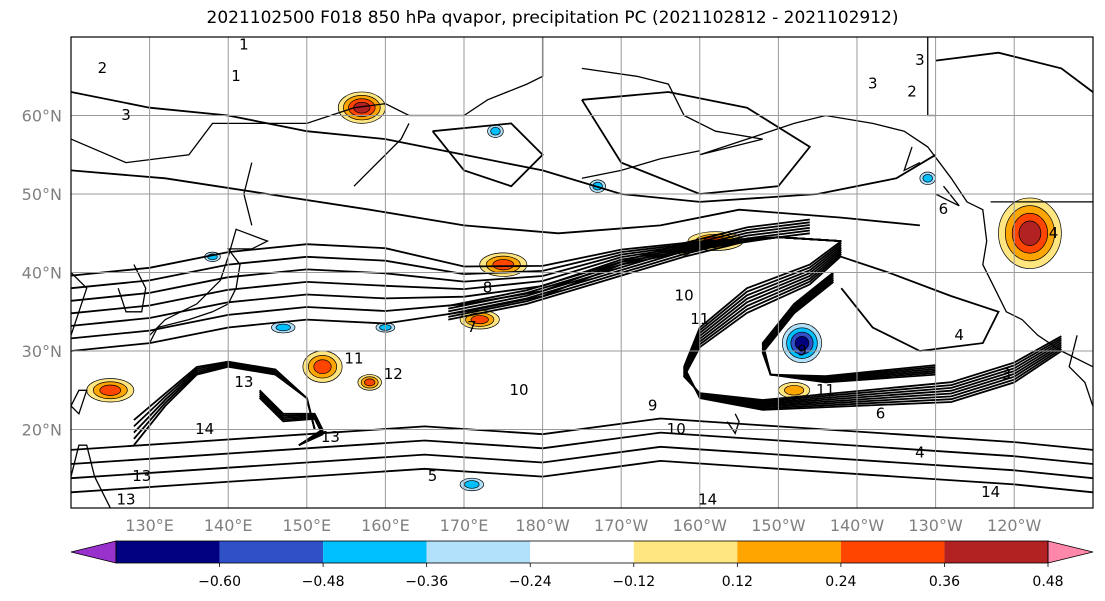 The height and width of the screenshot is (601, 1105). What do you see at coordinates (472, 327) in the screenshot?
I see `contour-label: 7` at bounding box center [472, 327].